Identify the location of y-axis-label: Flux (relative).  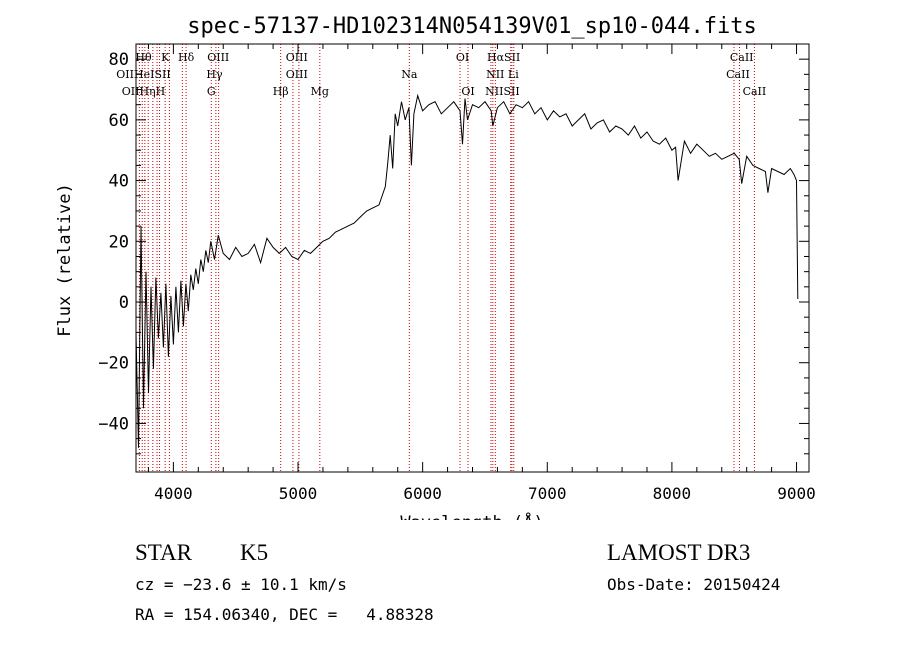
(65, 260).